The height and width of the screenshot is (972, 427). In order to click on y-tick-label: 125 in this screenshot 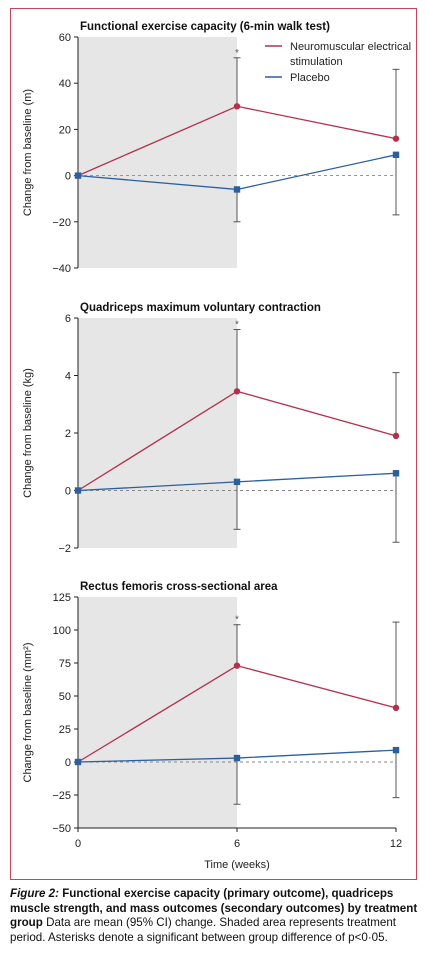, I will do `click(62, 598)`.